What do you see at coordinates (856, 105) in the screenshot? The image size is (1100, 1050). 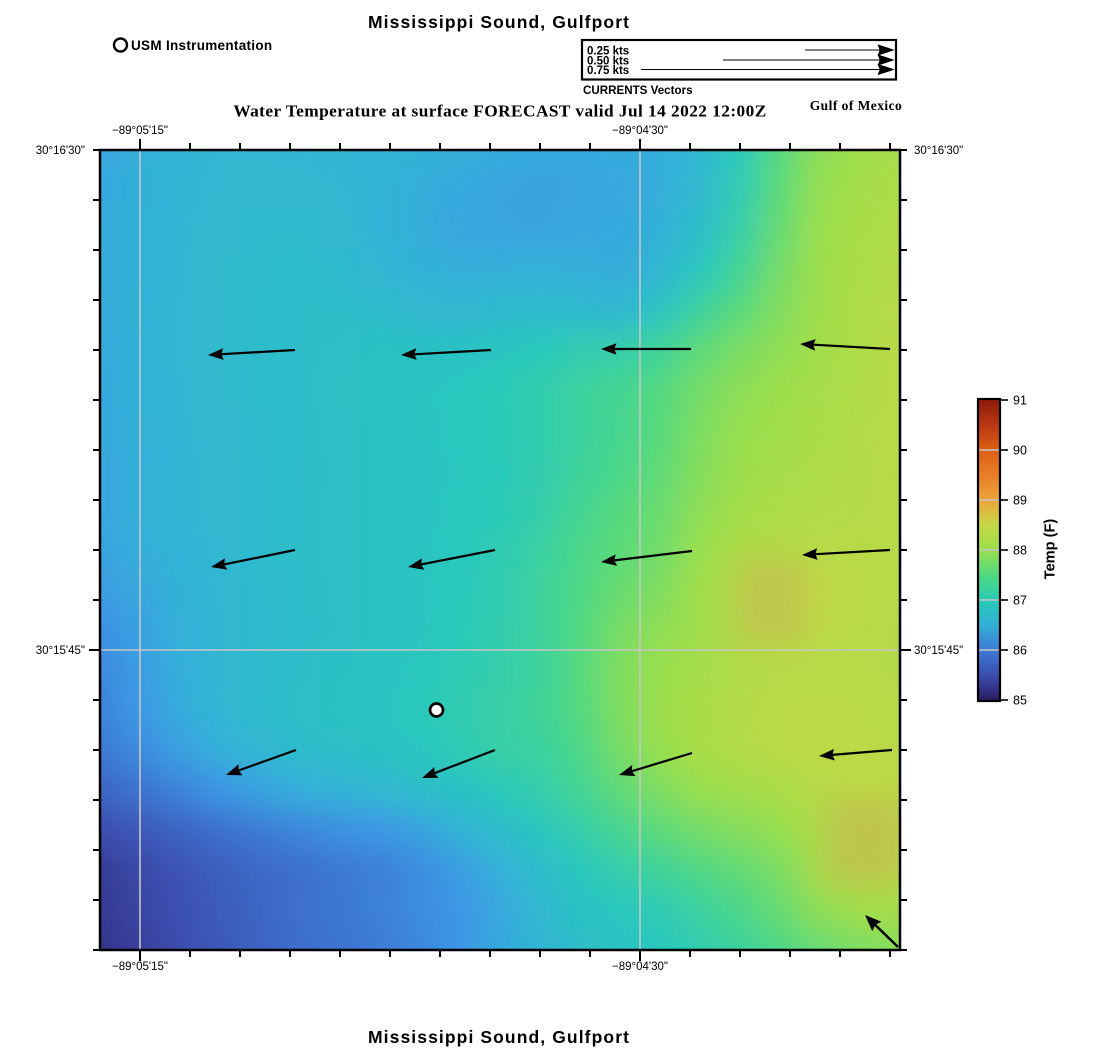 I see `svg-text: Gulf of Mexico` at bounding box center [856, 105].